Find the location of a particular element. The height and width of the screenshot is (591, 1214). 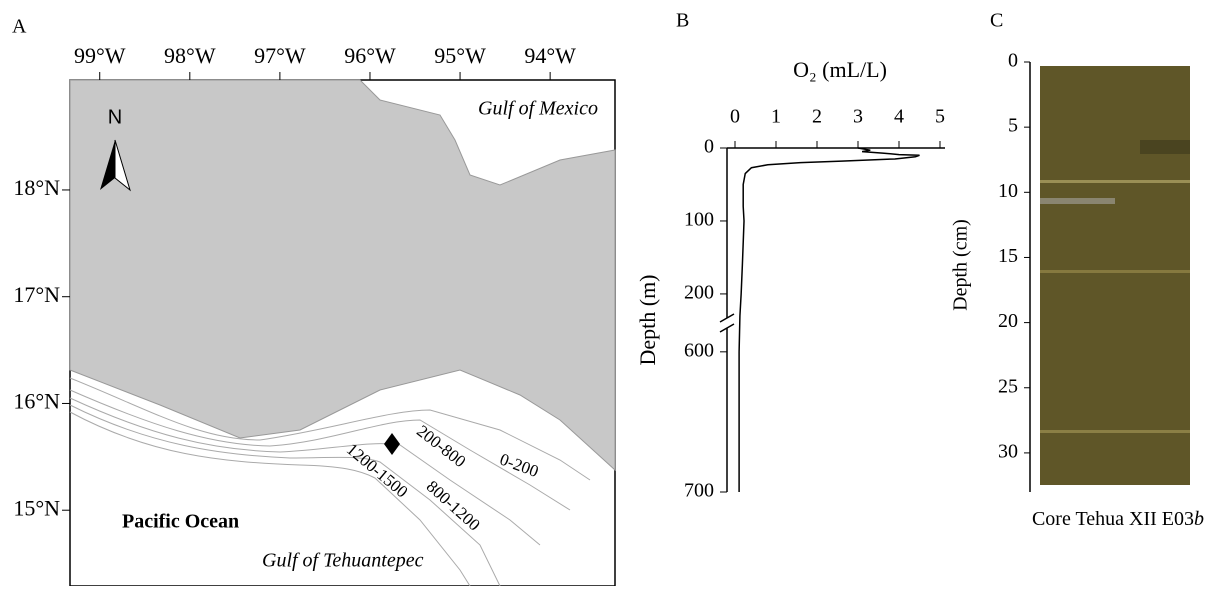

y-tick-label: 30 is located at coordinates (1008, 452).